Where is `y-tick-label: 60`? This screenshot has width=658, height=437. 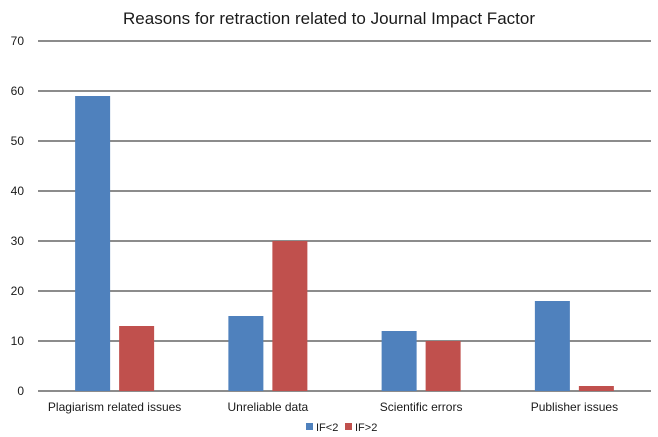
y-tick-label: 60 is located at coordinates (18, 91).